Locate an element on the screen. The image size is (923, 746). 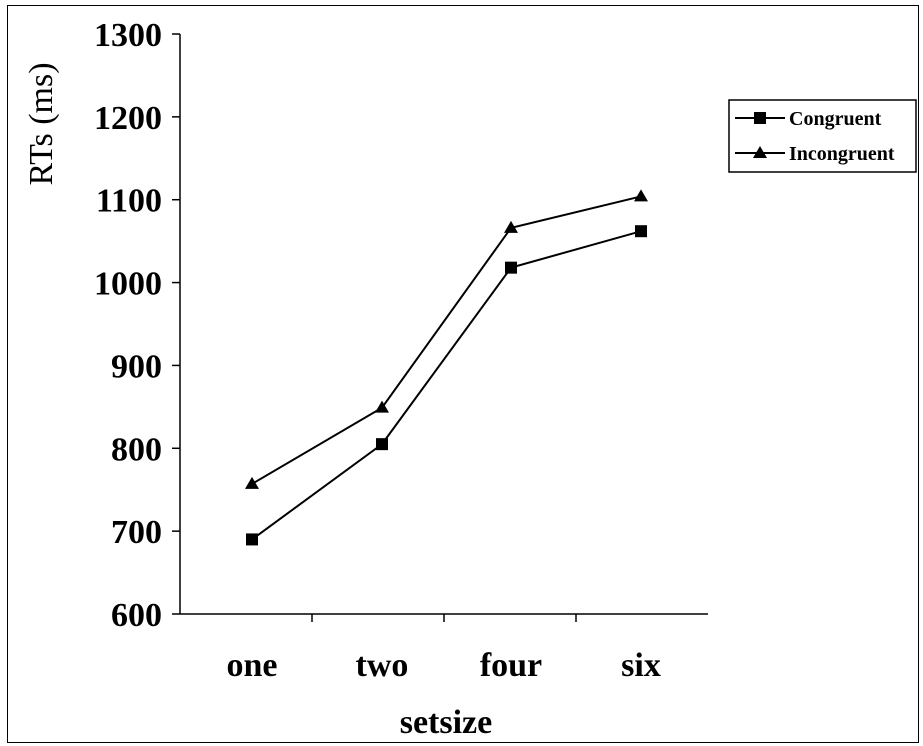
y-axis-ticks: 600 700 800 900 1000 1100 1200 1300 is located at coordinates (137, 325).